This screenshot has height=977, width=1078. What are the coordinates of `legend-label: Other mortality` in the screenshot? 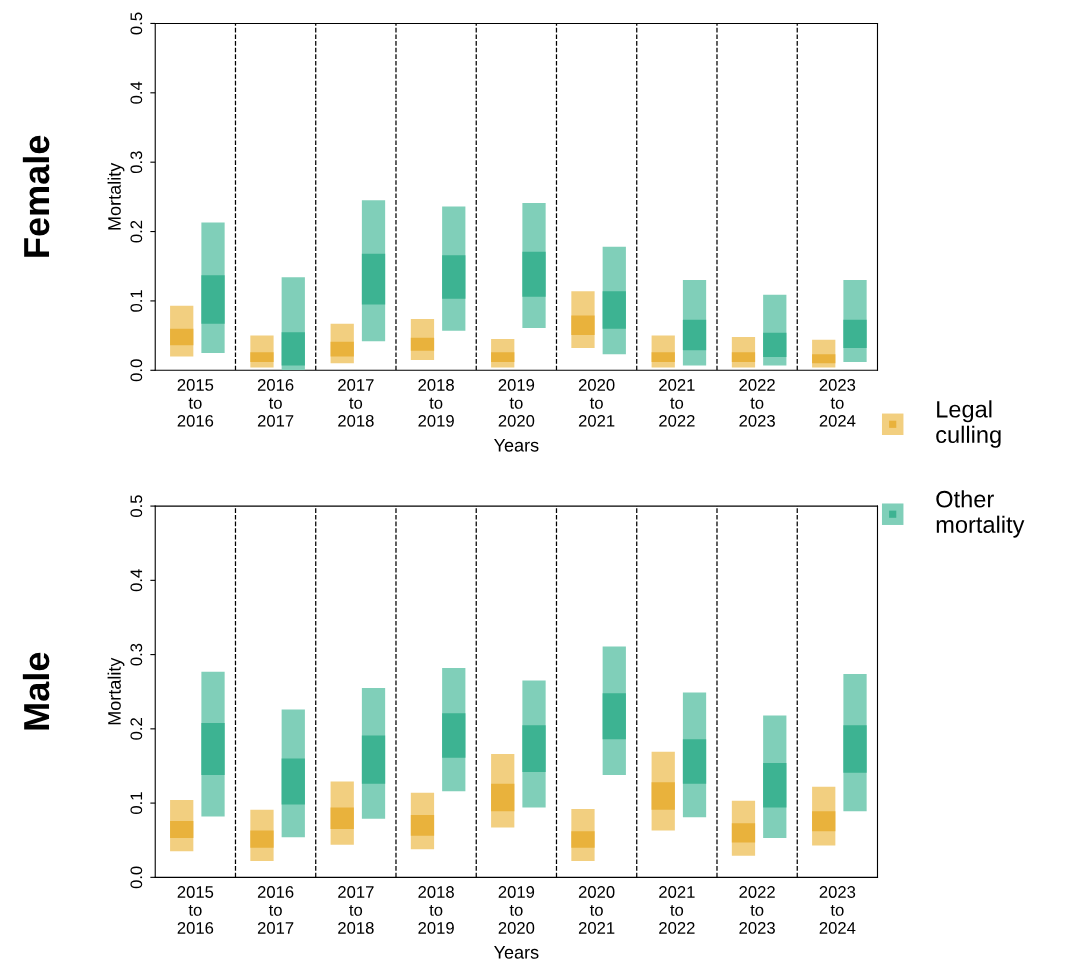 It's located at (980, 514).